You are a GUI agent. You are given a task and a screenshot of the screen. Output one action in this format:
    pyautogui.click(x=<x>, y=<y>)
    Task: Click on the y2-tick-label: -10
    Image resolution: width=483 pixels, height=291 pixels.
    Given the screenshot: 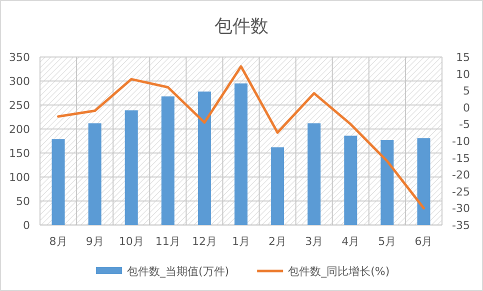 What is the action you would take?
    pyautogui.click(x=461, y=141)
    